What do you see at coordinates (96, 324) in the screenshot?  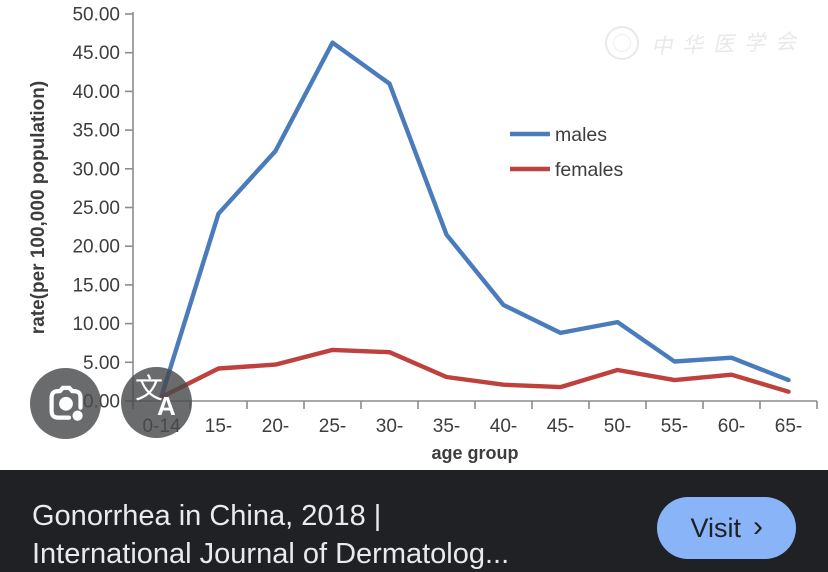 I see `y-tick-label: 10.00` at bounding box center [96, 324].